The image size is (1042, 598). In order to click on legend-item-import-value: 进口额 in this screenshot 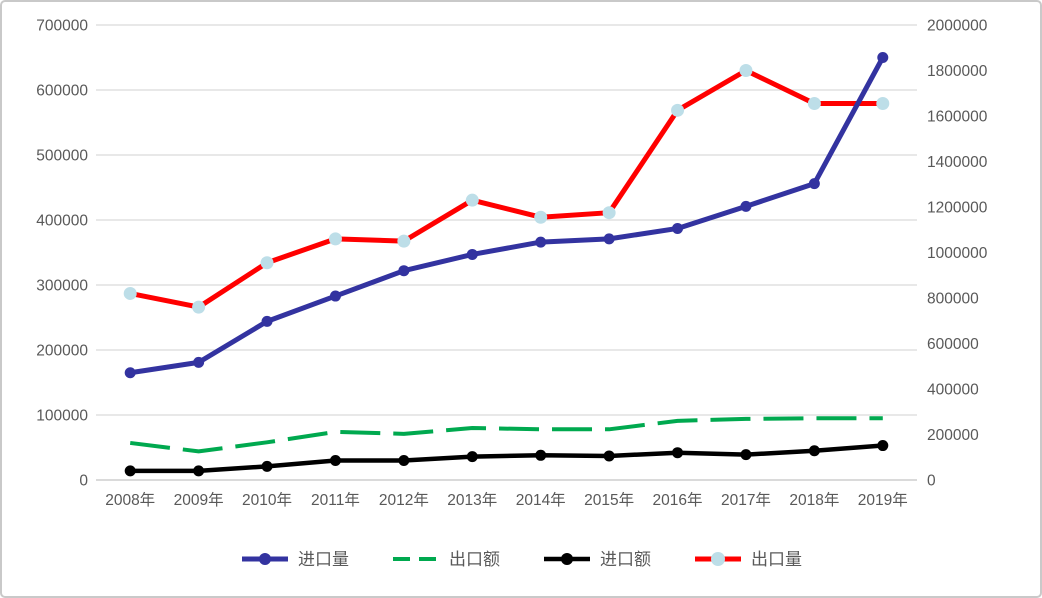, I will do `click(596, 559)`.